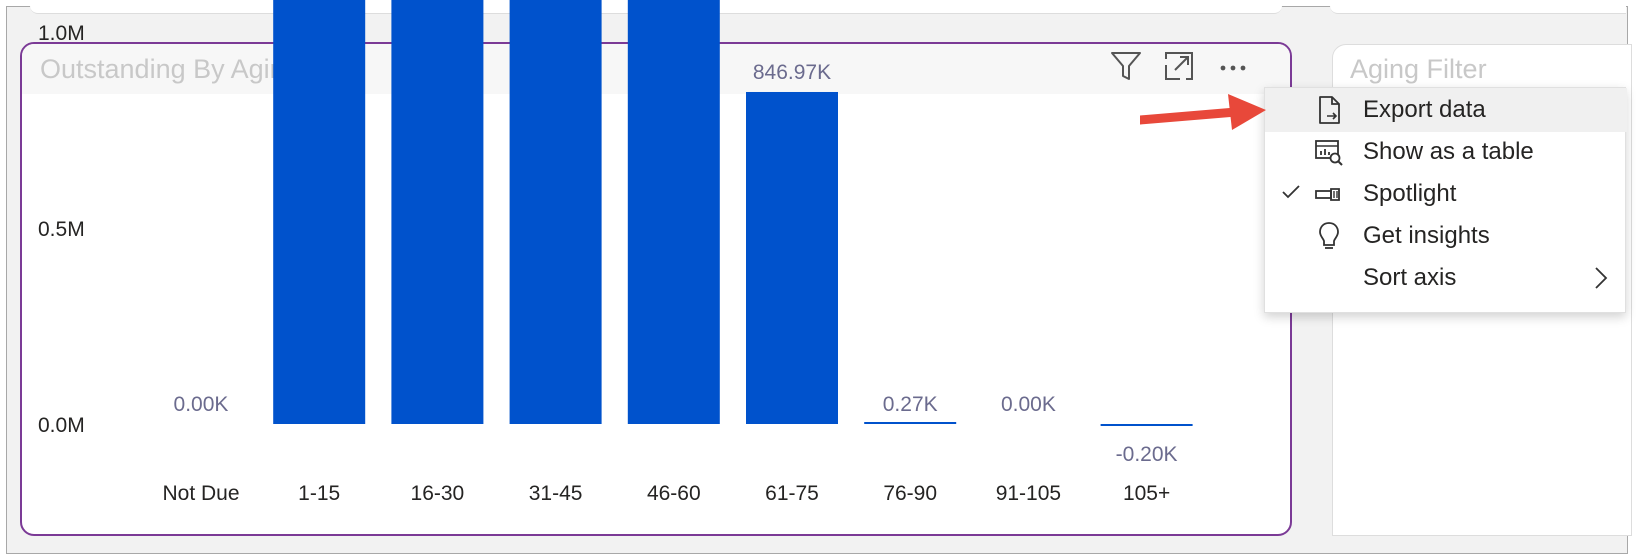 Image resolution: width=1636 pixels, height=560 pixels. I want to click on menu-item-sort-axis: Sort axis, so click(1446, 278).